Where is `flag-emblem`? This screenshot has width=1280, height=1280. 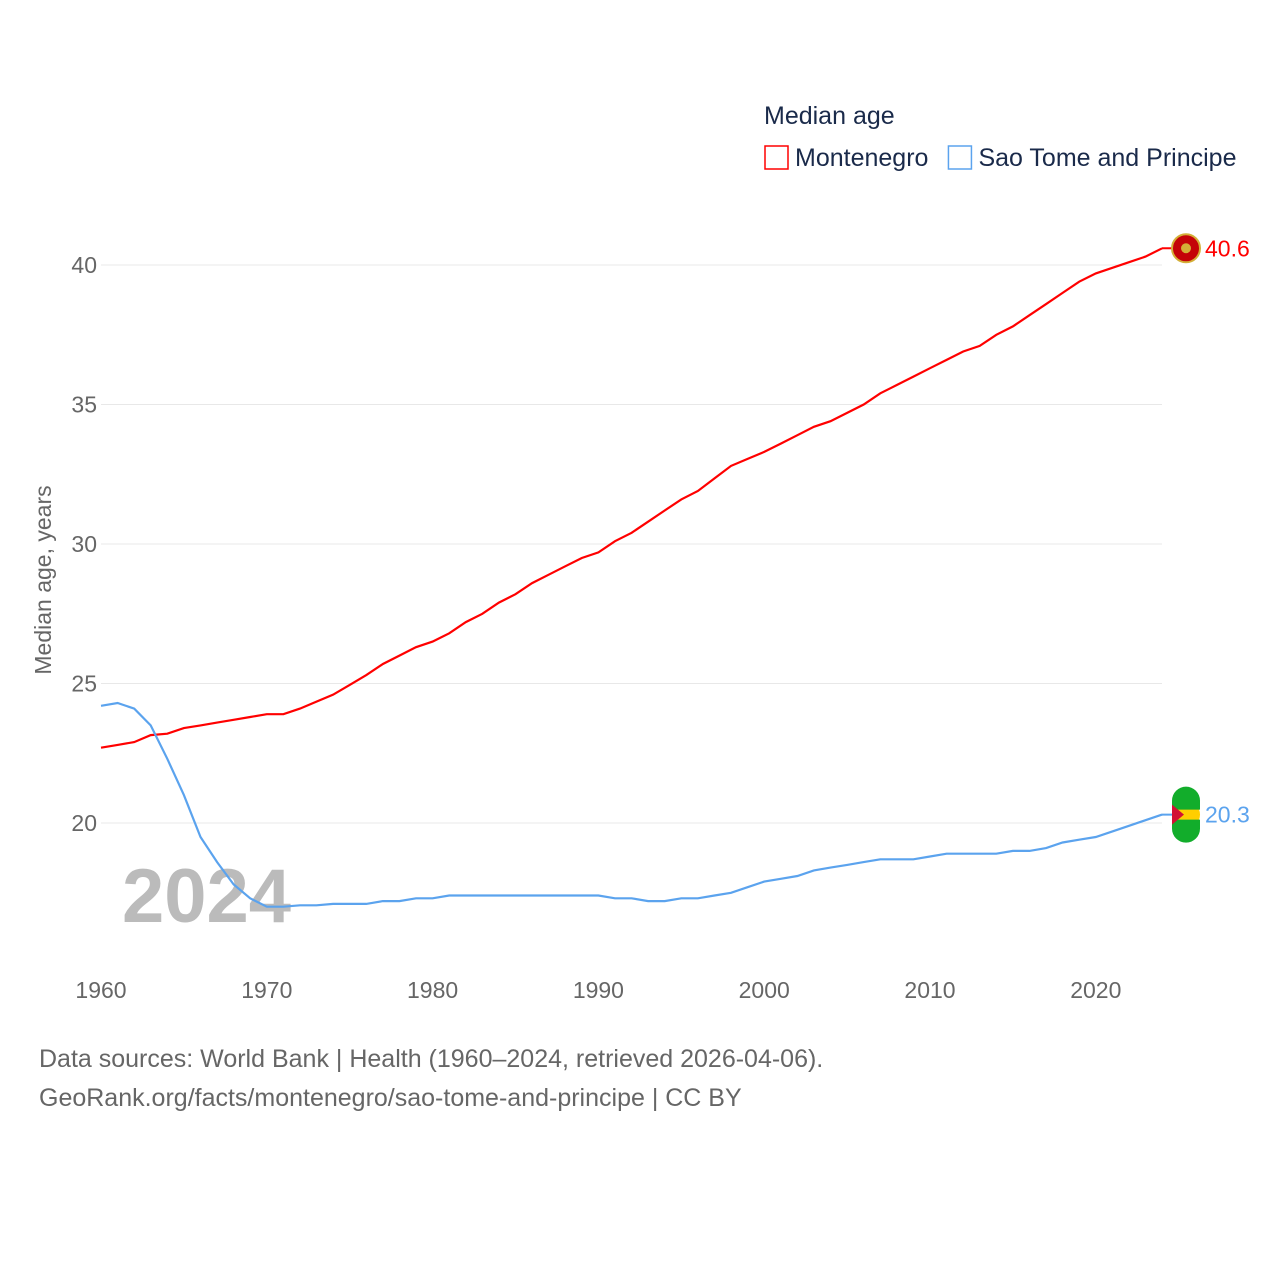
flag-emblem is located at coordinates (1186, 248).